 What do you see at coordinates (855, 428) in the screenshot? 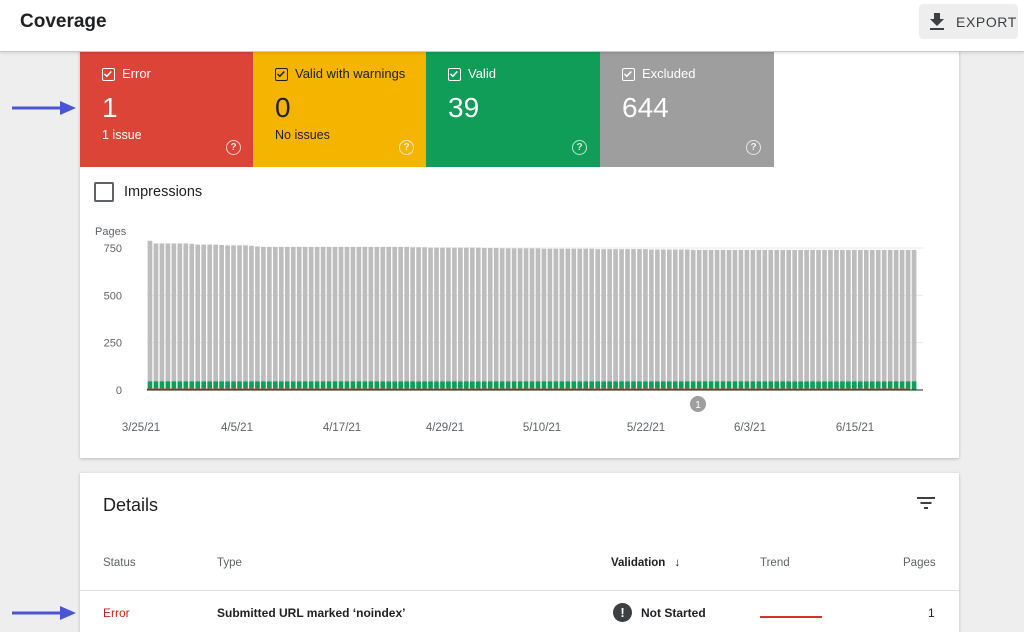
I see `x-tick-label: 6/15/21` at bounding box center [855, 428].